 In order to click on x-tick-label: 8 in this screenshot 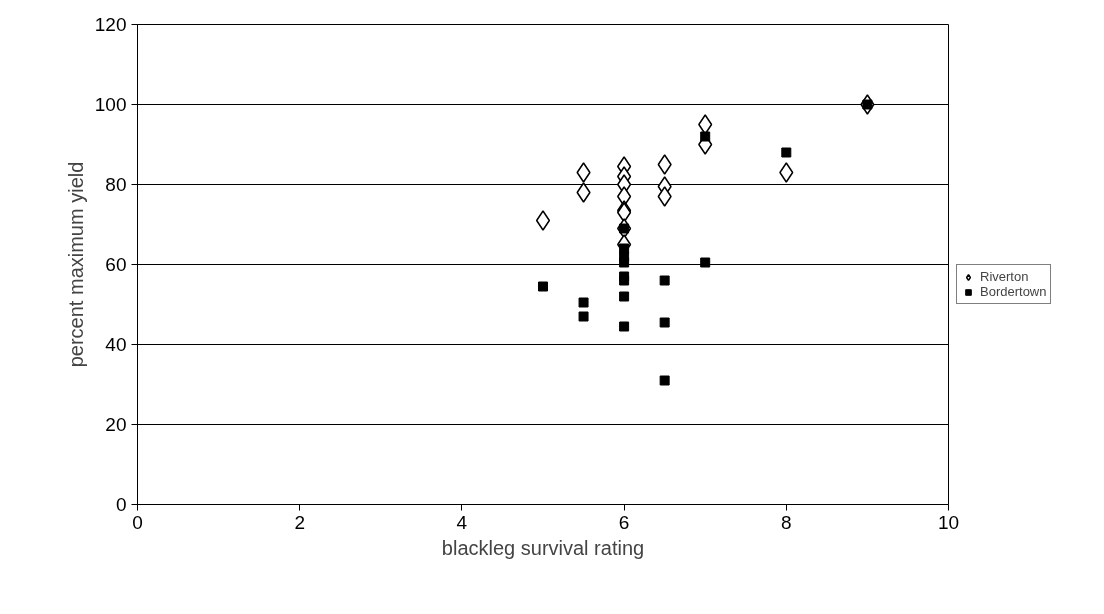, I will do `click(786, 522)`.